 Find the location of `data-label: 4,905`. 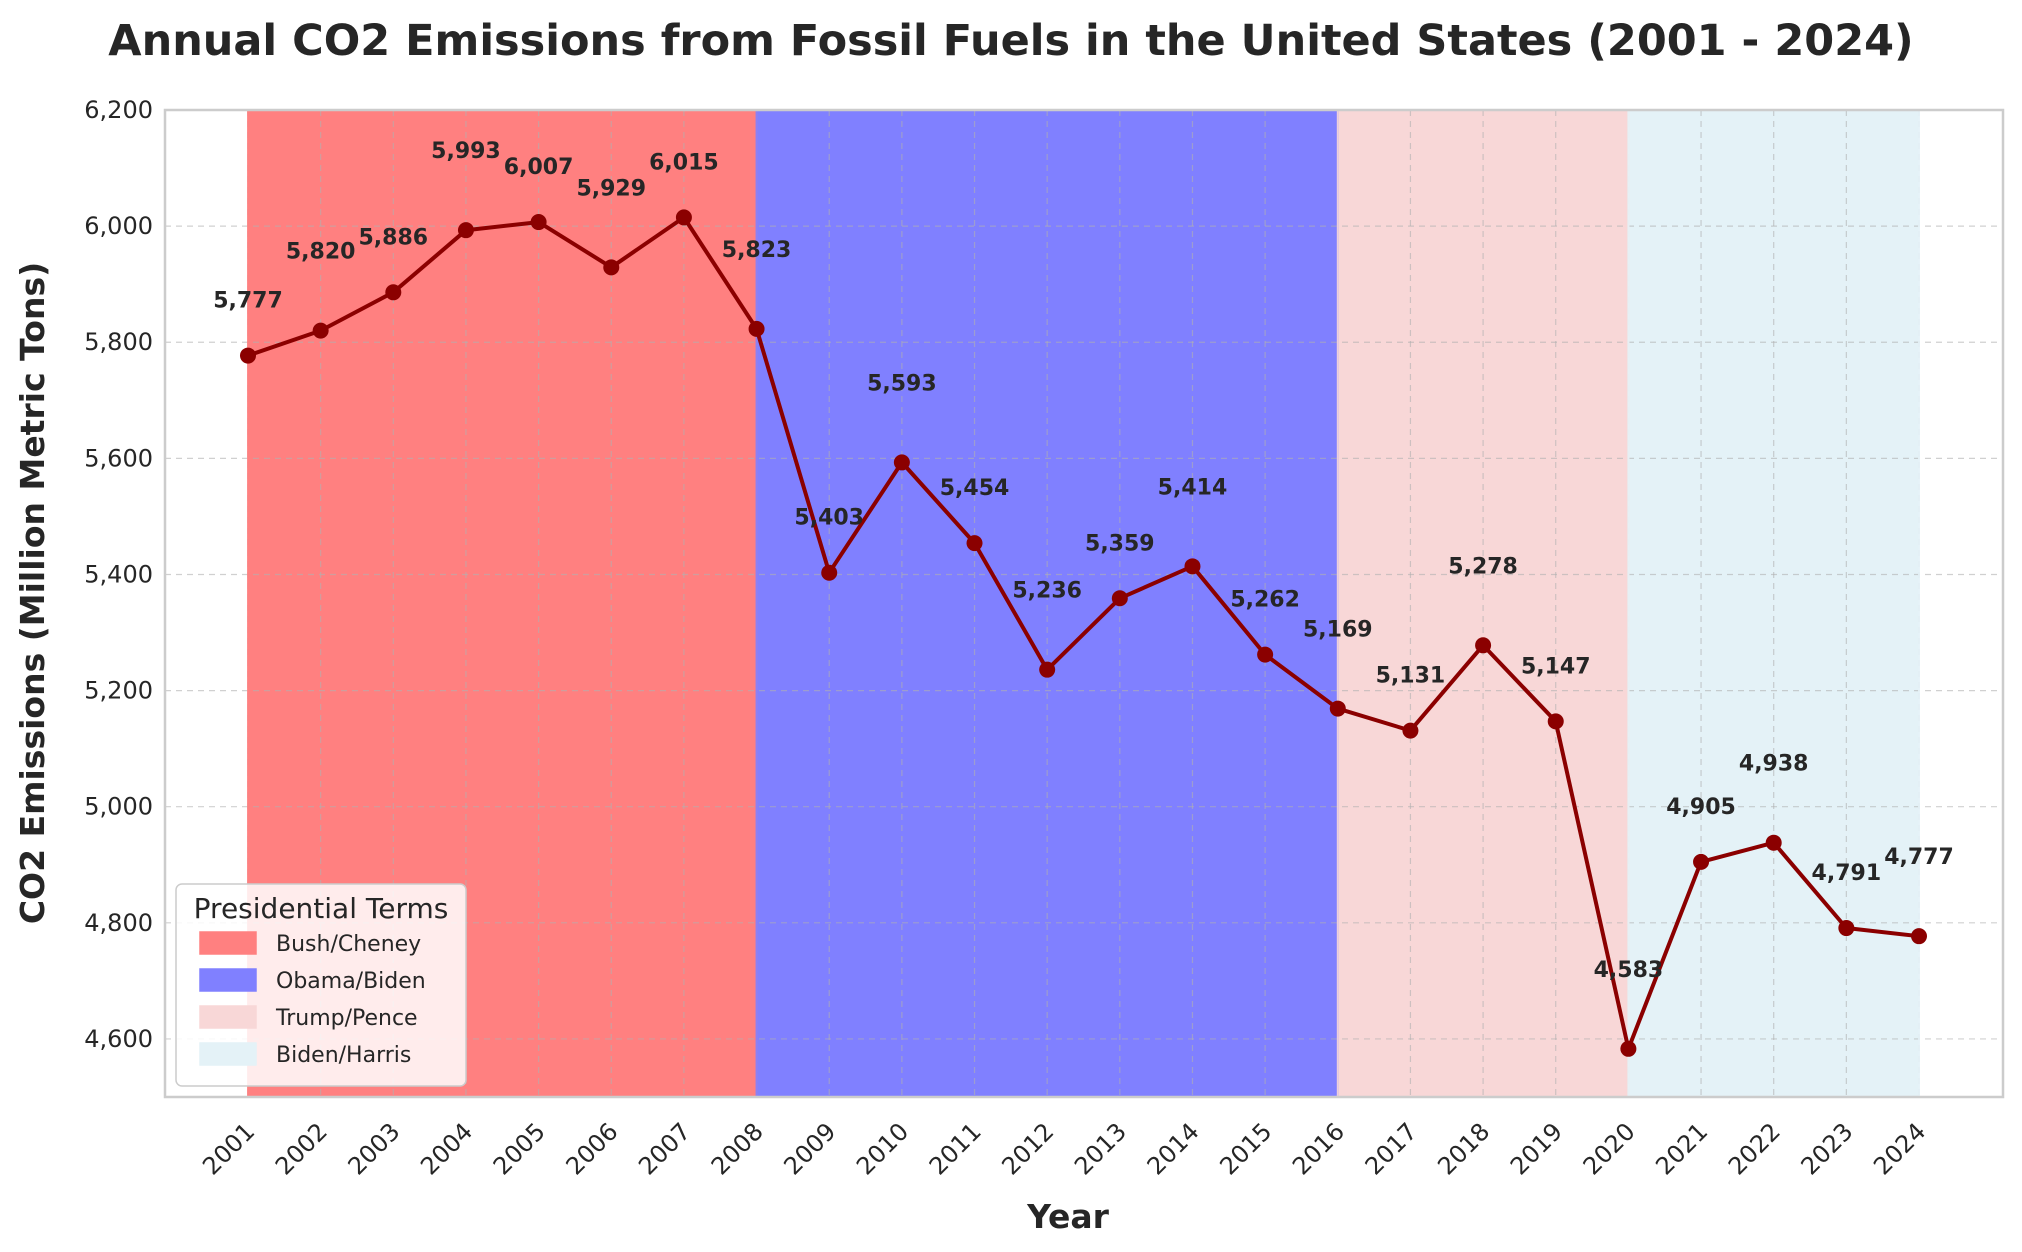

data-label: 4,905 is located at coordinates (1701, 807).